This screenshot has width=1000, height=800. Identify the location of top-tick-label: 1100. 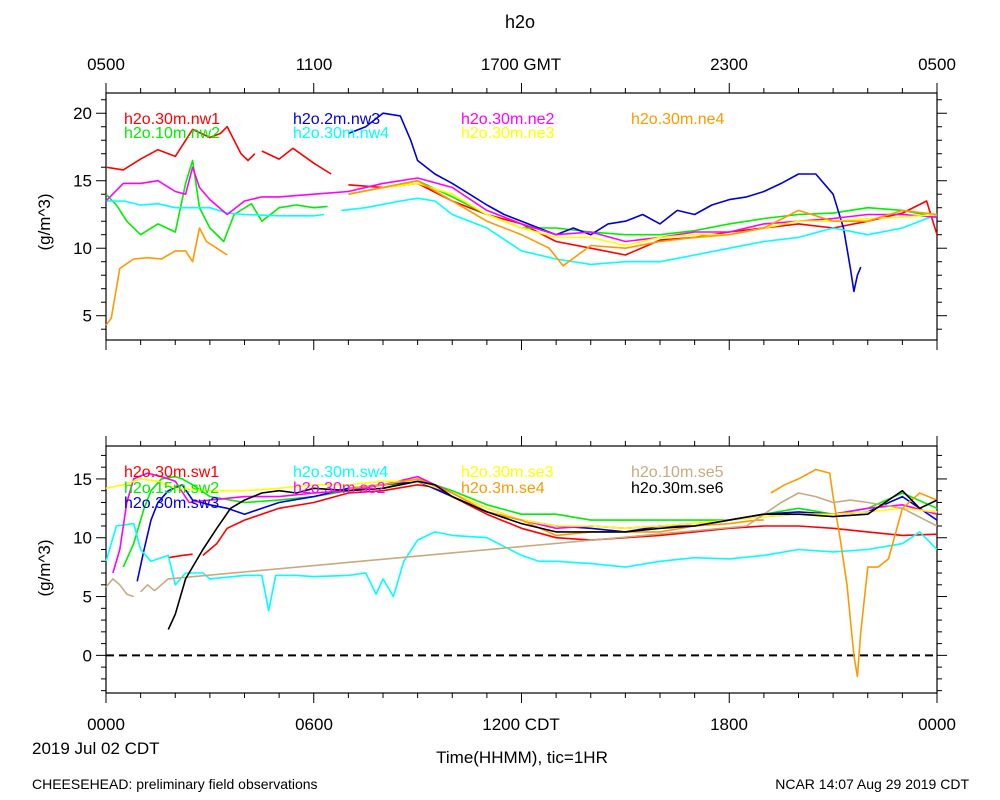
(314, 64).